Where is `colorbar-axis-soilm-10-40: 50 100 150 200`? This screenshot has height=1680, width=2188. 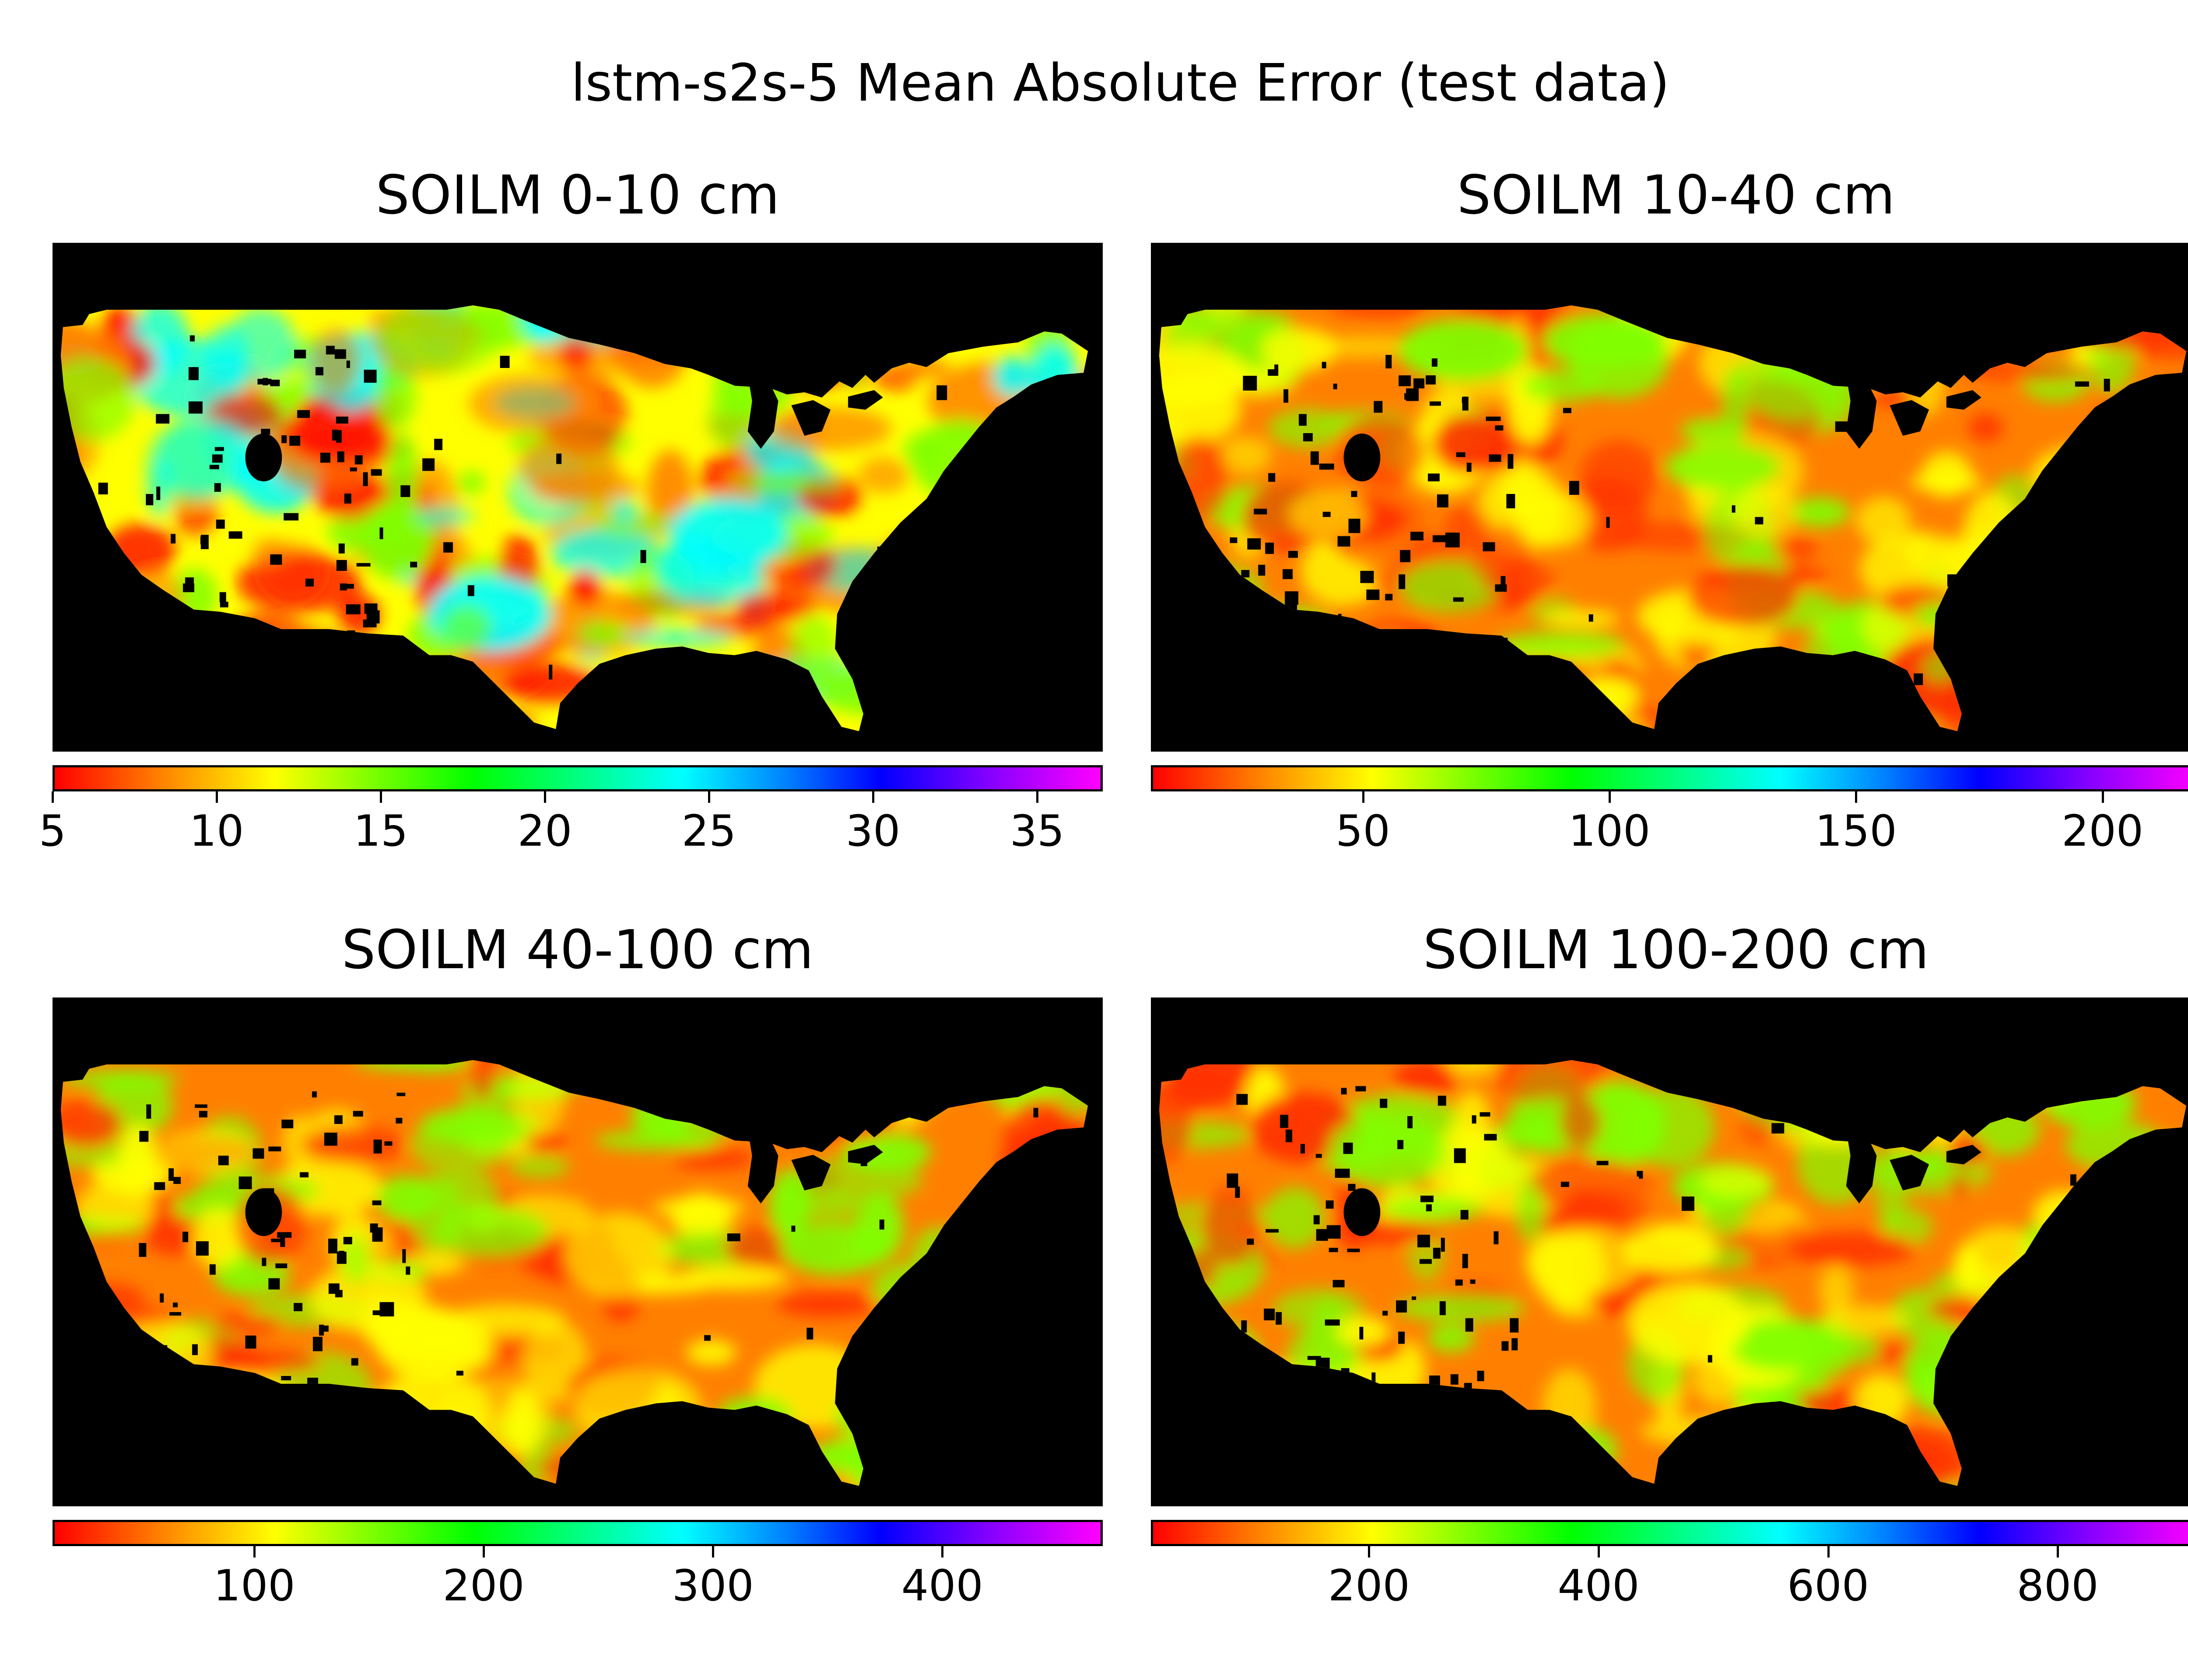 colorbar-axis-soilm-10-40: 50 100 150 200 is located at coordinates (1669, 826).